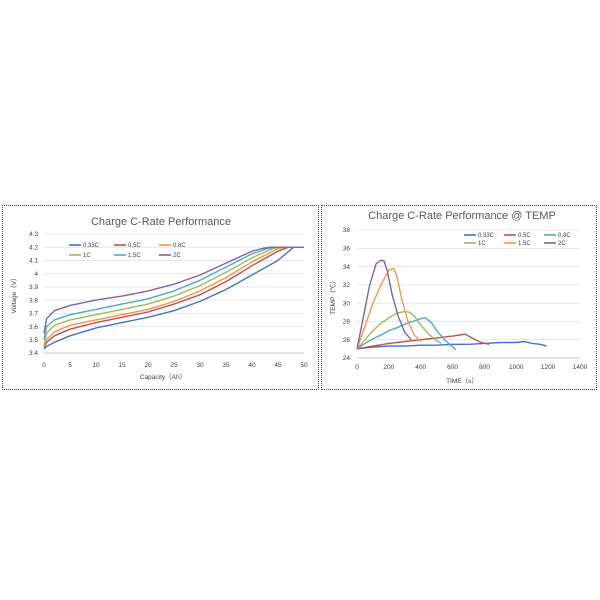 This screenshot has height=600, width=600. What do you see at coordinates (226, 365) in the screenshot?
I see `x-tick-label: 35` at bounding box center [226, 365].